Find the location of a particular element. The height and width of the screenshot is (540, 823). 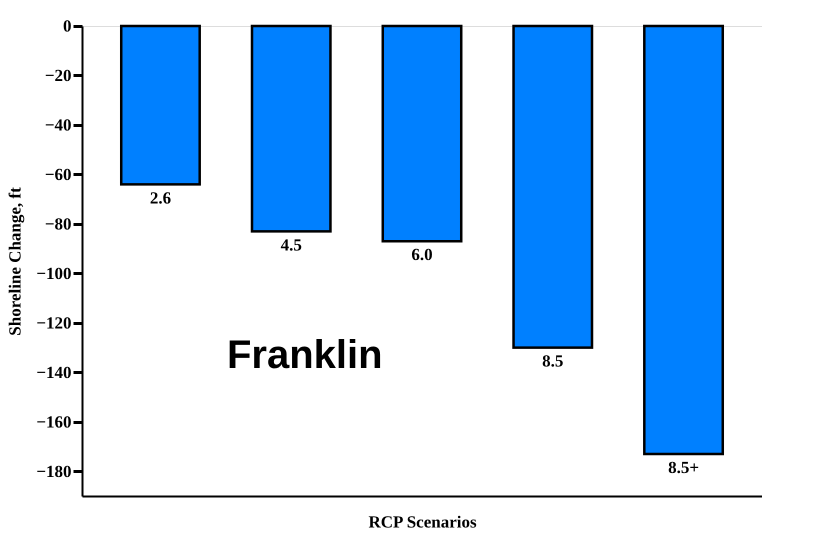

x-tick-label: 4.5 is located at coordinates (291, 244).